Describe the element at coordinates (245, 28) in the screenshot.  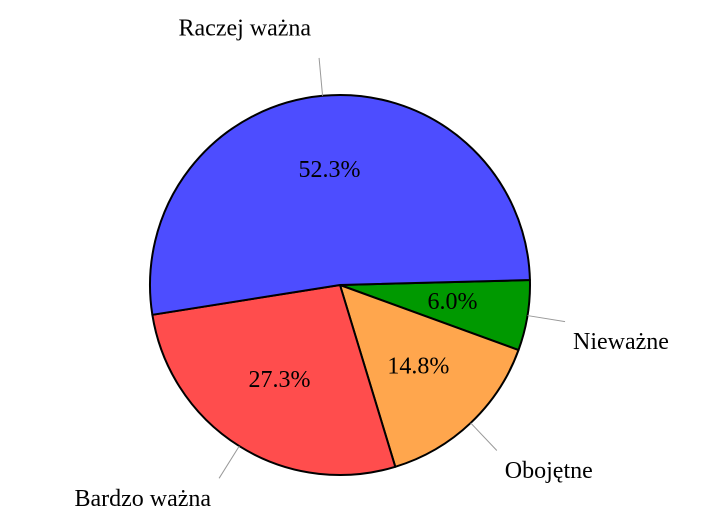
I see `category-label: Raczej ważna` at that location.